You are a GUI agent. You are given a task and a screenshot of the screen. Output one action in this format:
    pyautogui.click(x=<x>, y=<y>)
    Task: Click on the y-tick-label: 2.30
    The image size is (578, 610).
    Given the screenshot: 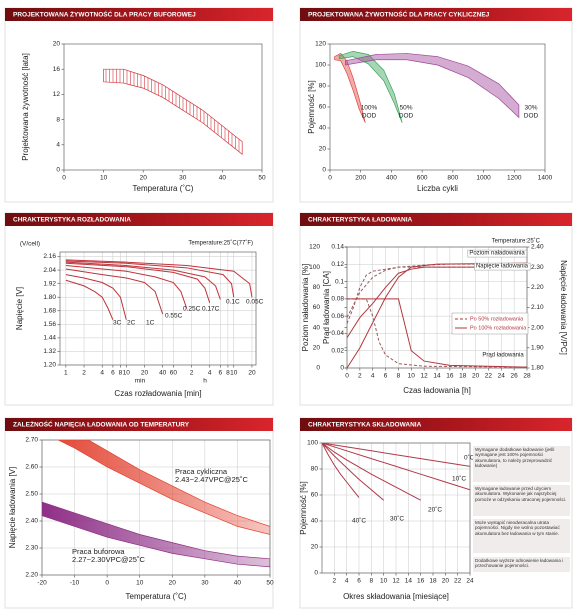 What is the action you would take?
    pyautogui.click(x=537, y=267)
    